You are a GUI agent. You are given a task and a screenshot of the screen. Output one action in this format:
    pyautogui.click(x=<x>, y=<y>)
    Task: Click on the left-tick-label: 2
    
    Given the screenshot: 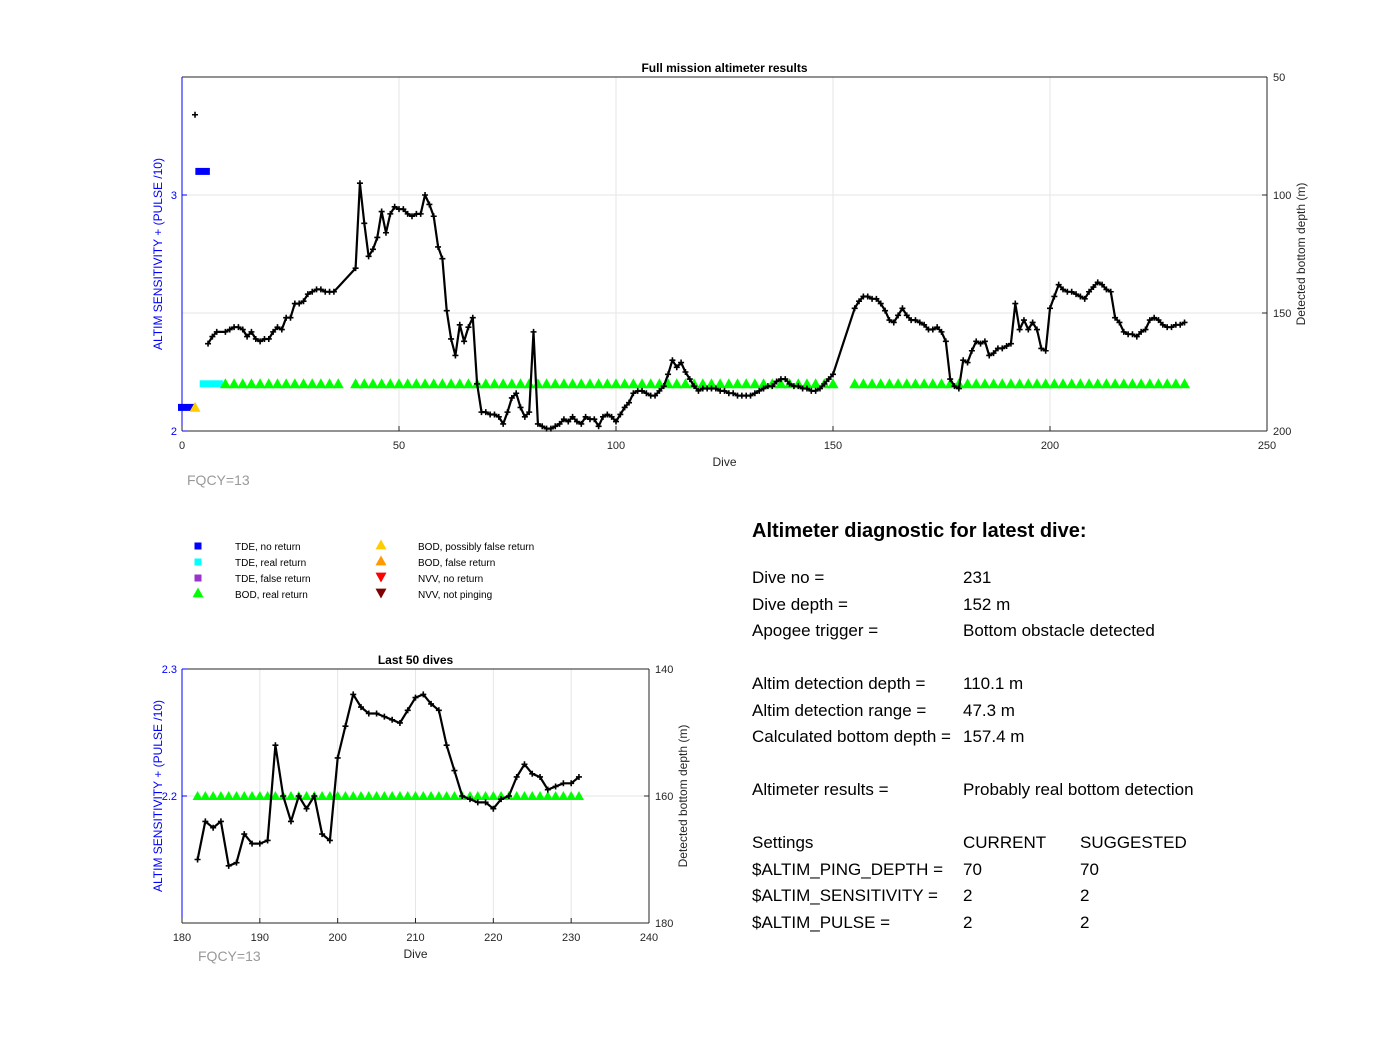 What is the action you would take?
    pyautogui.click(x=174, y=432)
    